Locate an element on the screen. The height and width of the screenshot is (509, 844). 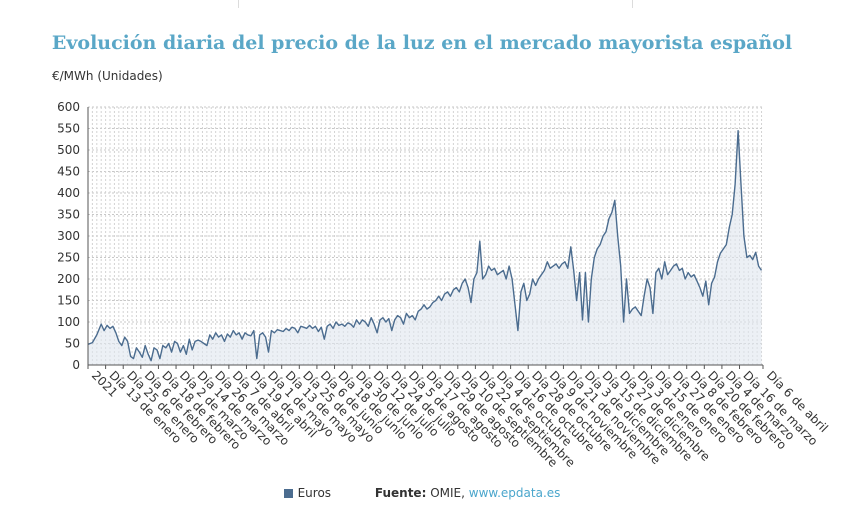
top-divider-right is located at coordinates (632, 4).